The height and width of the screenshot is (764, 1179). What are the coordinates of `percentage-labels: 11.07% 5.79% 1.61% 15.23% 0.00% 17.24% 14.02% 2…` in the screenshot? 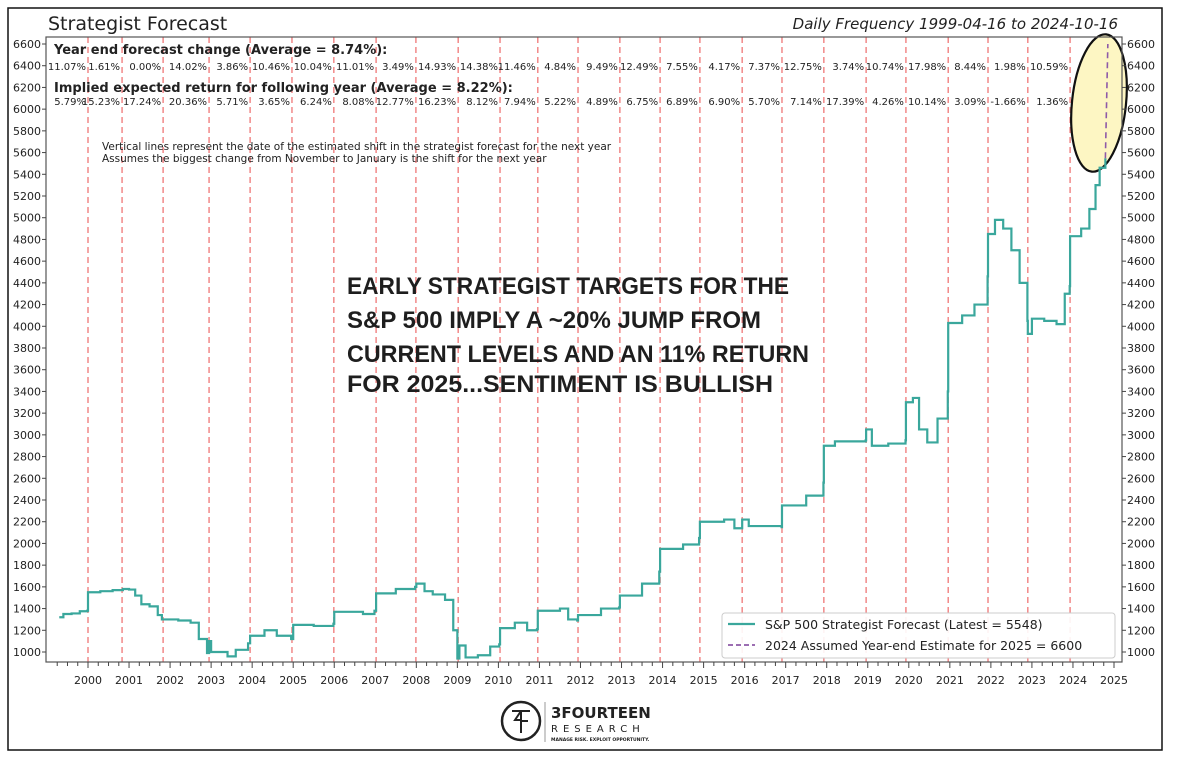 It's located at (558, 85).